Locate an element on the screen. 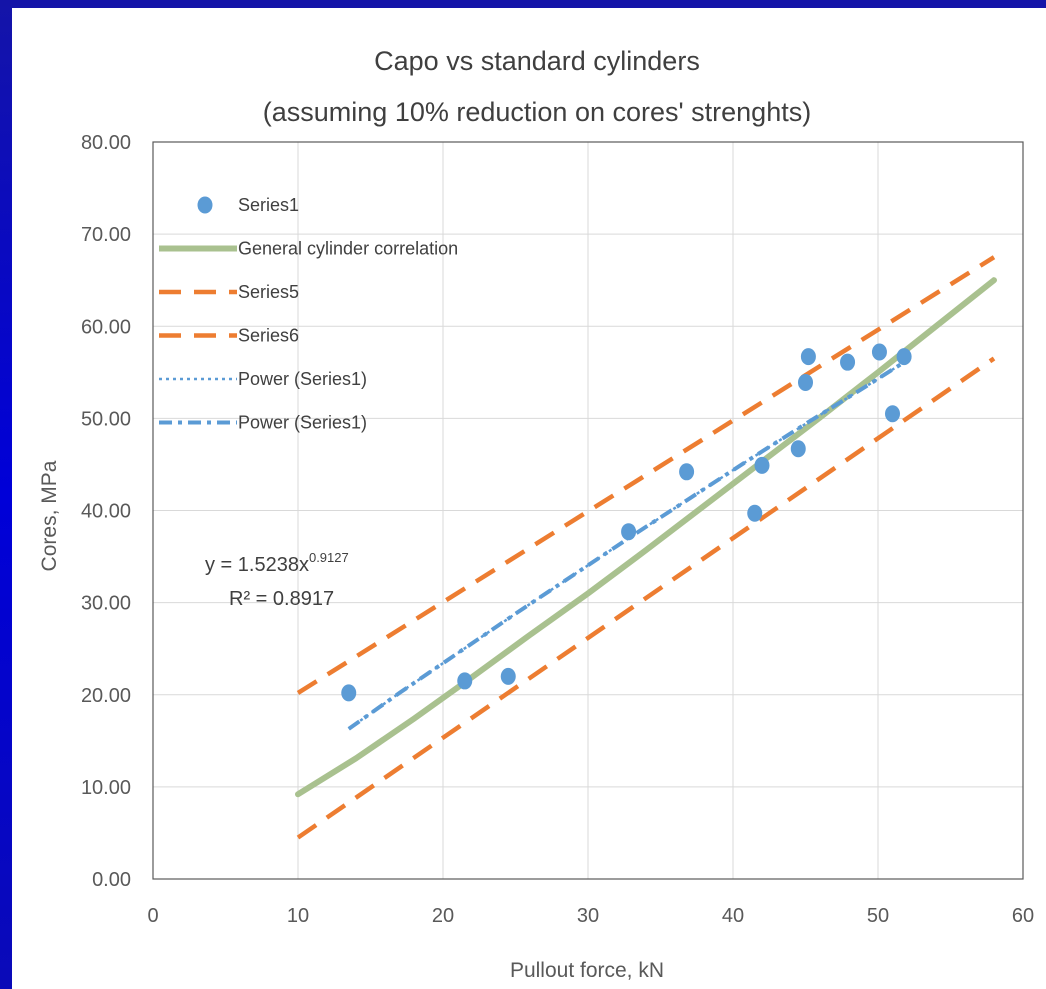 Image resolution: width=1046 pixels, height=989 pixels. equation-line-1: y = 1.5238x0.9127 is located at coordinates (277, 563).